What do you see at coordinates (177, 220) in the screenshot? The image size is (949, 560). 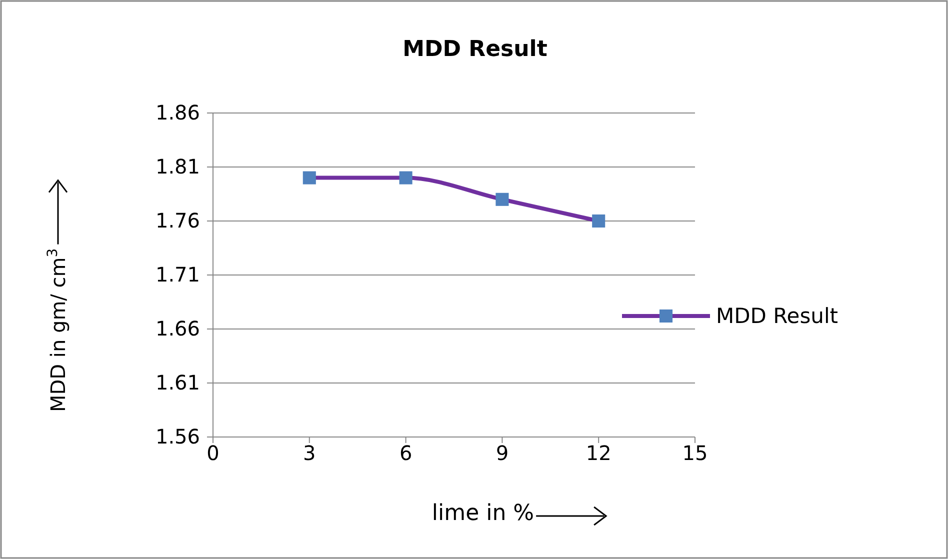 I see `y-tick-label: 1.76` at bounding box center [177, 220].